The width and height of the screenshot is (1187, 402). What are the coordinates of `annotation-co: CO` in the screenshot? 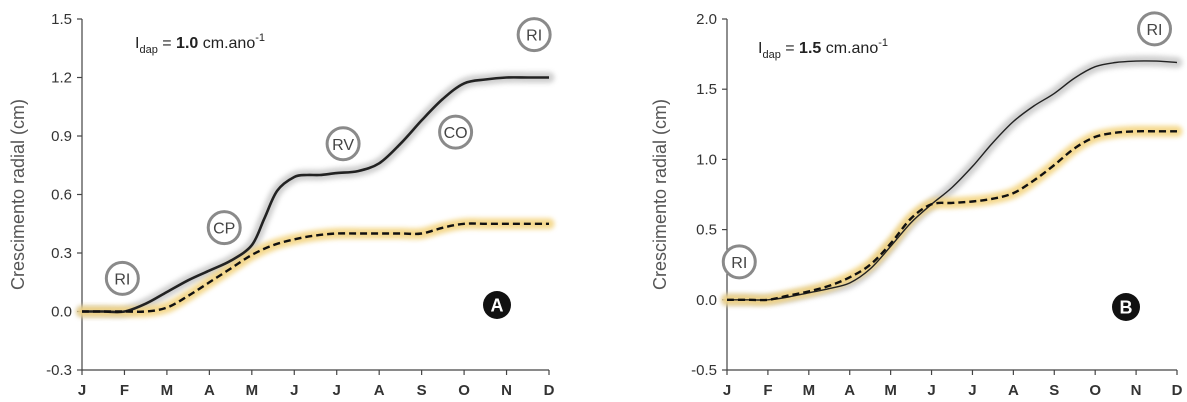 It's located at (456, 132).